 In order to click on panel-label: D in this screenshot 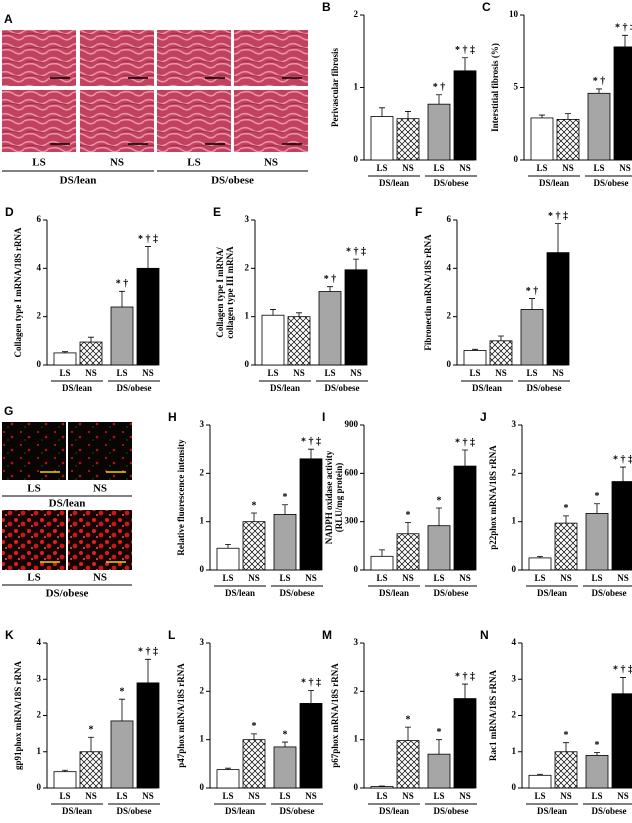, I will do `click(9, 212)`.